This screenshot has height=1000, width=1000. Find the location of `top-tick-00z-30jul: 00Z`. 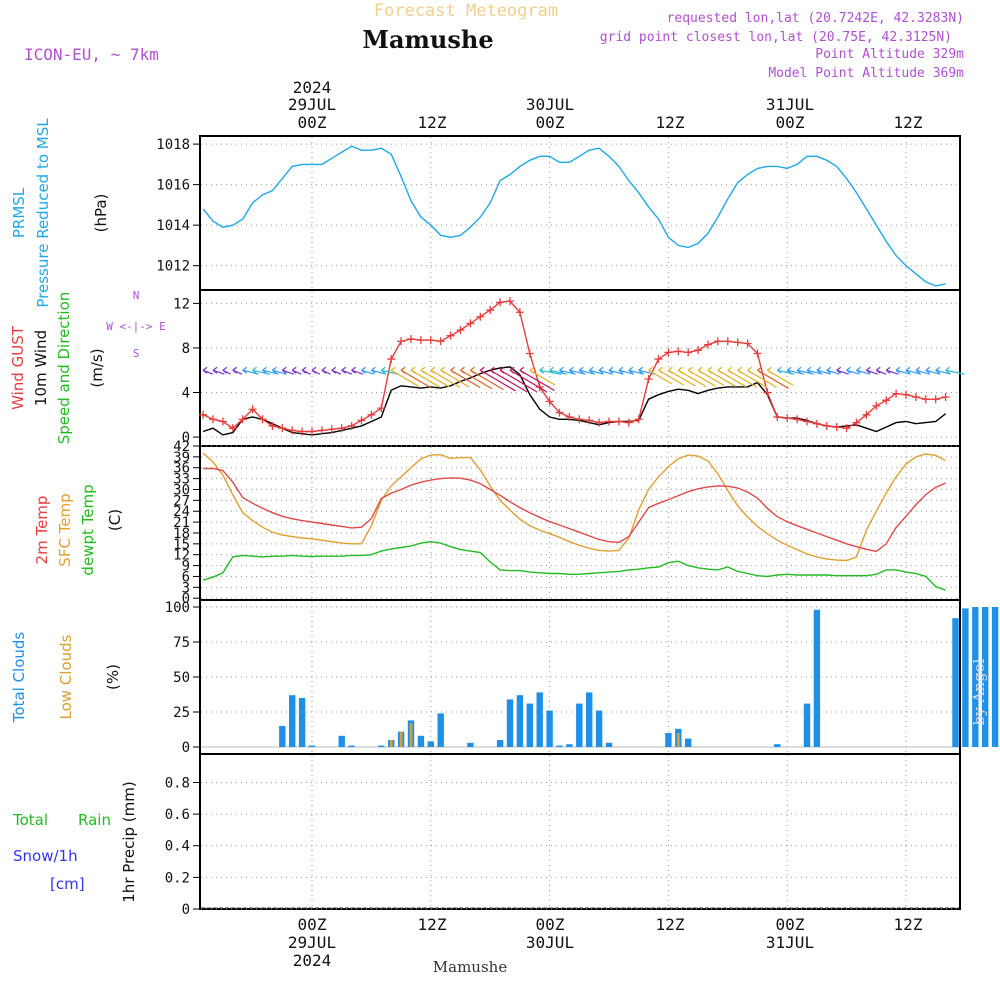

top-tick-00z-30jul: 00Z is located at coordinates (550, 122).